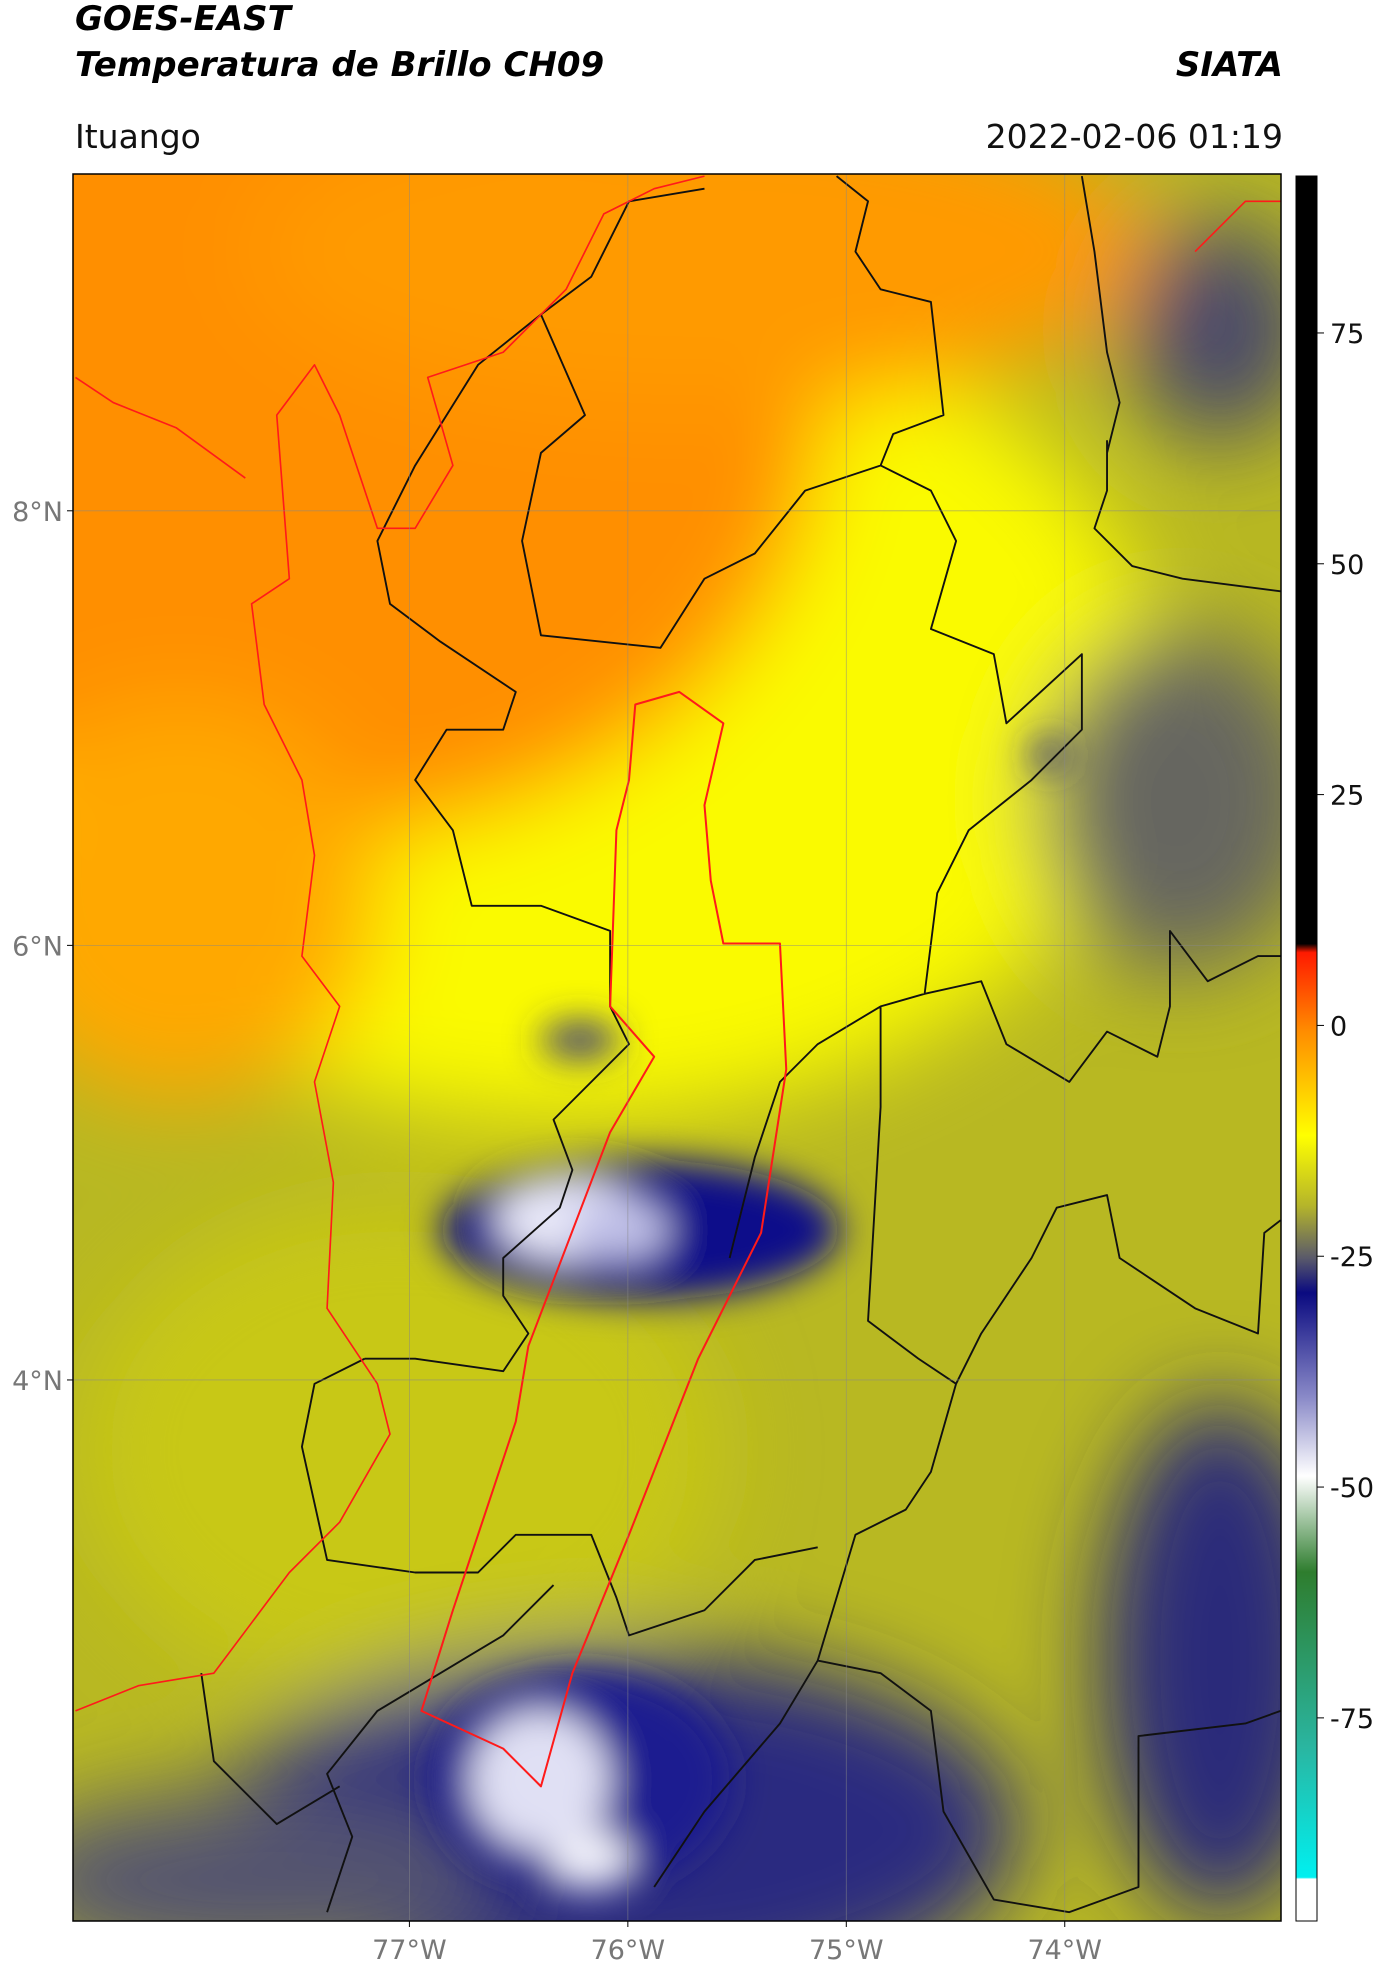 This screenshot has height=1981, width=1384. What do you see at coordinates (339, 65) in the screenshot?
I see `title-line2: Temperatura de Brillo CH09` at bounding box center [339, 65].